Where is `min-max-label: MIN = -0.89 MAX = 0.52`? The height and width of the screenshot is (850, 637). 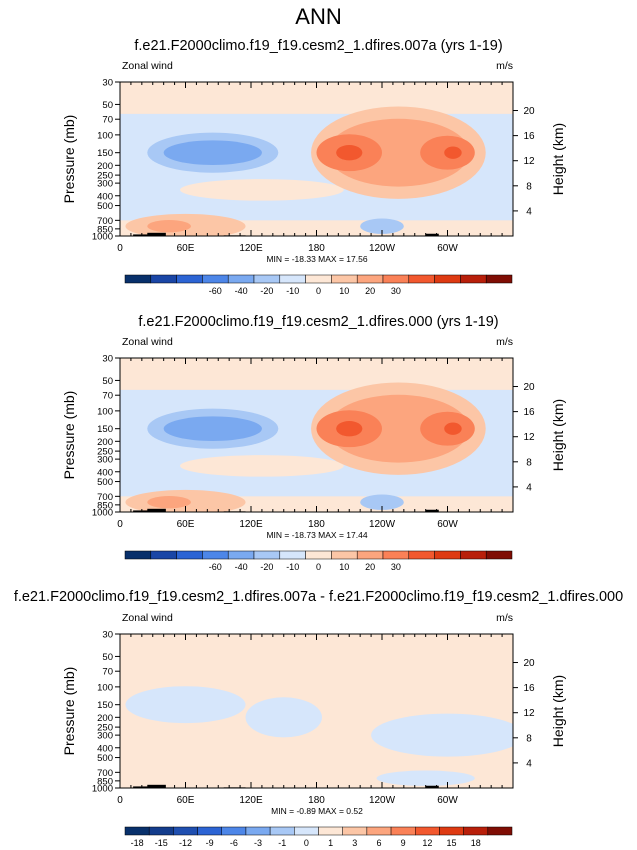
min-max-label: MIN = -0.89 MAX = 0.52 is located at coordinates (317, 811).